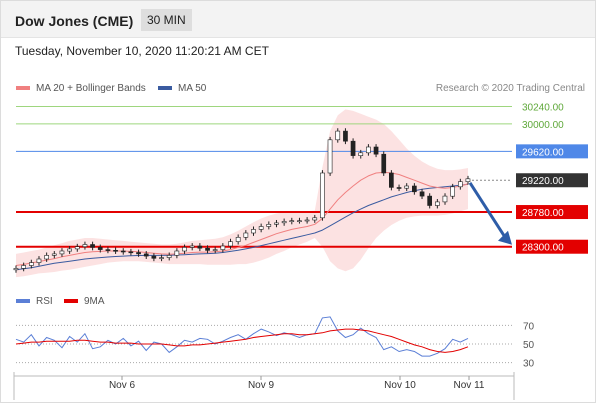 The height and width of the screenshot is (403, 596). I want to click on legend-ma9: 9MA, so click(84, 301).